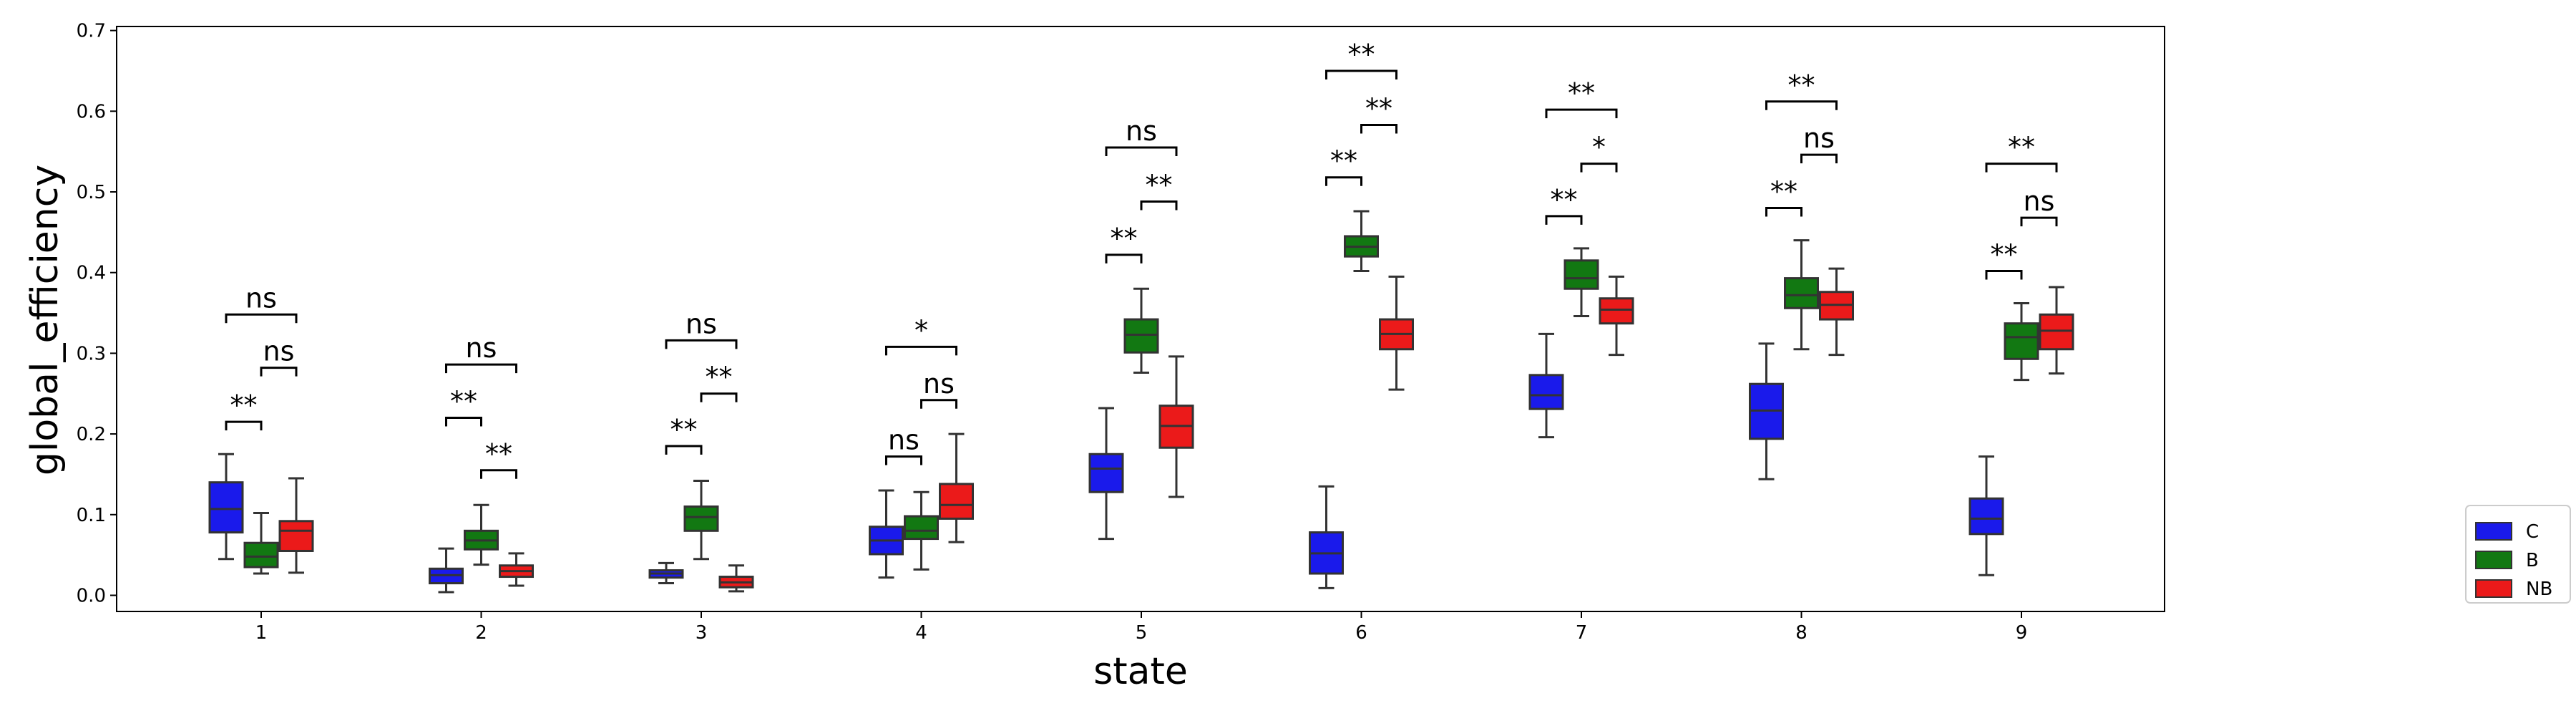  I want to click on legend-label-c: C, so click(2532, 532).